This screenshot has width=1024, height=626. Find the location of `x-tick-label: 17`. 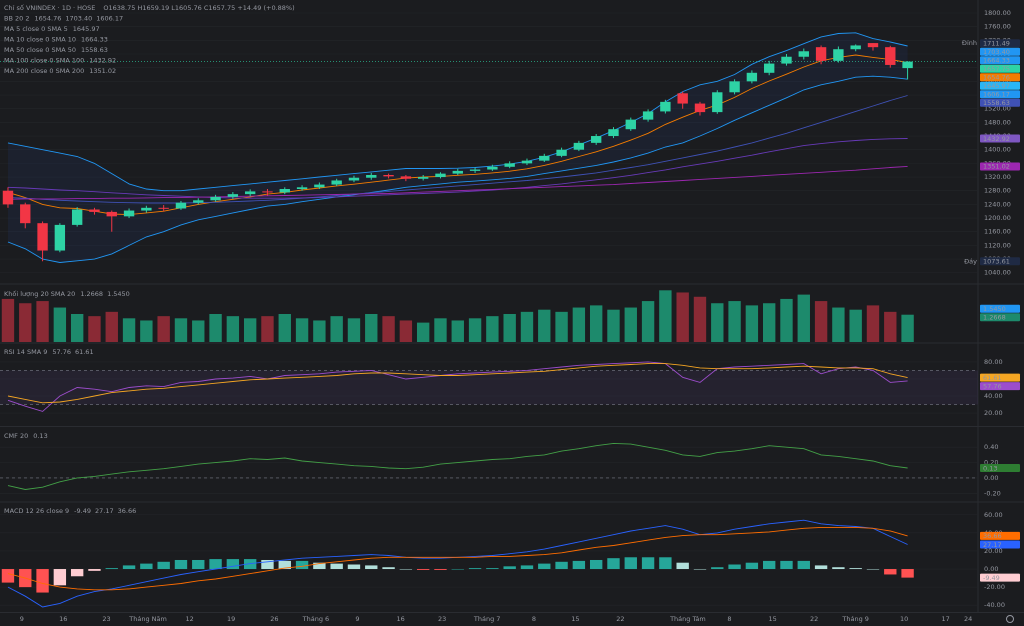

x-tick-label: 17 is located at coordinates (946, 619).